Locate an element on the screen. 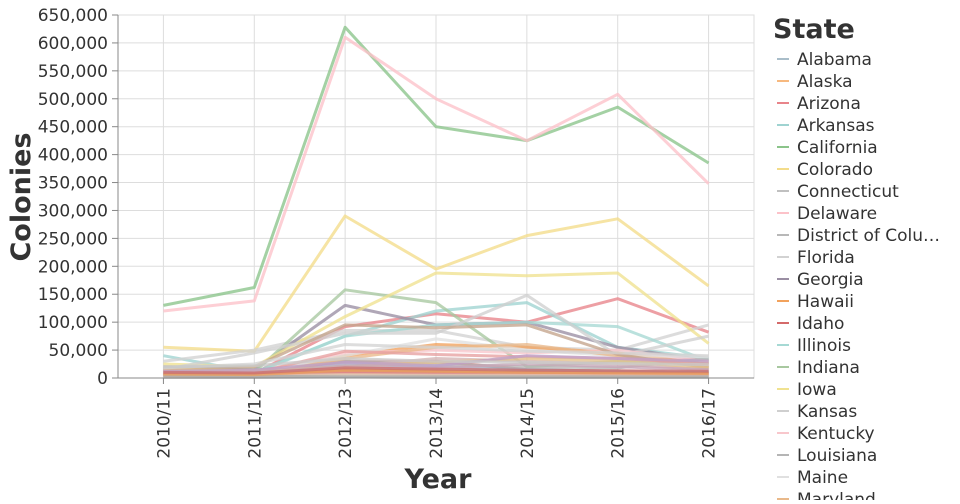 This screenshot has height=504, width=960. y-tick-label: 600,000 is located at coordinates (73, 44).